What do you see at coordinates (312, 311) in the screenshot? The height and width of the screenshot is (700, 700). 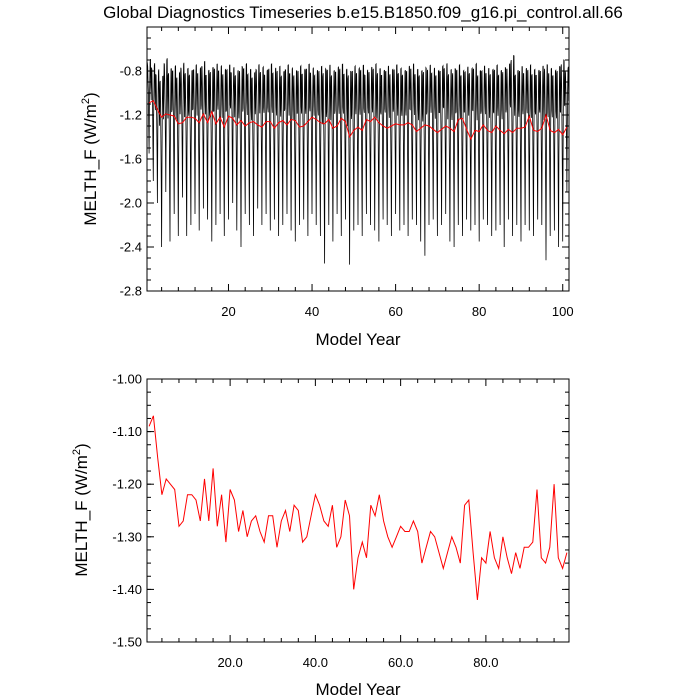 I see `top-xtick-label: 40` at bounding box center [312, 311].